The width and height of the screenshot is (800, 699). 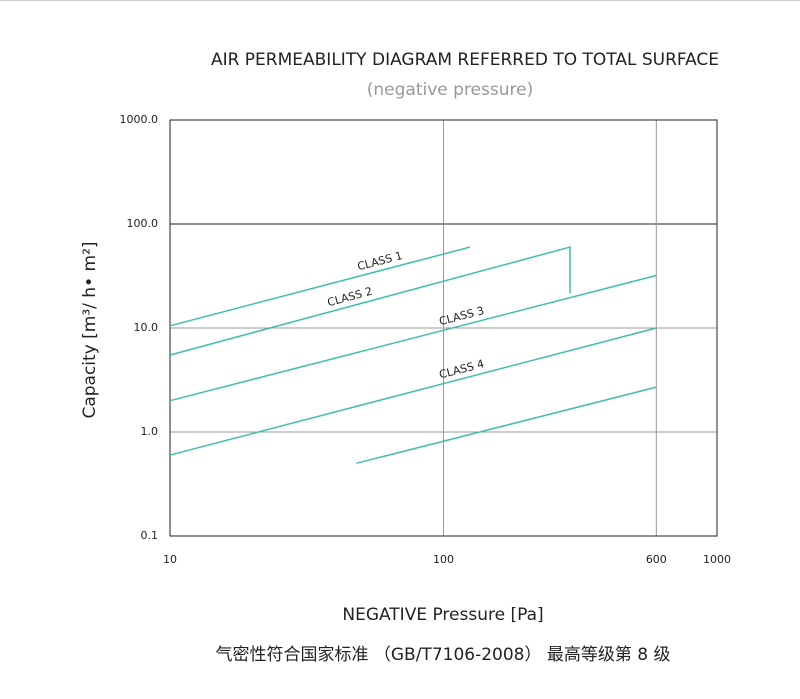 What do you see at coordinates (462, 316) in the screenshot?
I see `series-label: CLASS 3` at bounding box center [462, 316].